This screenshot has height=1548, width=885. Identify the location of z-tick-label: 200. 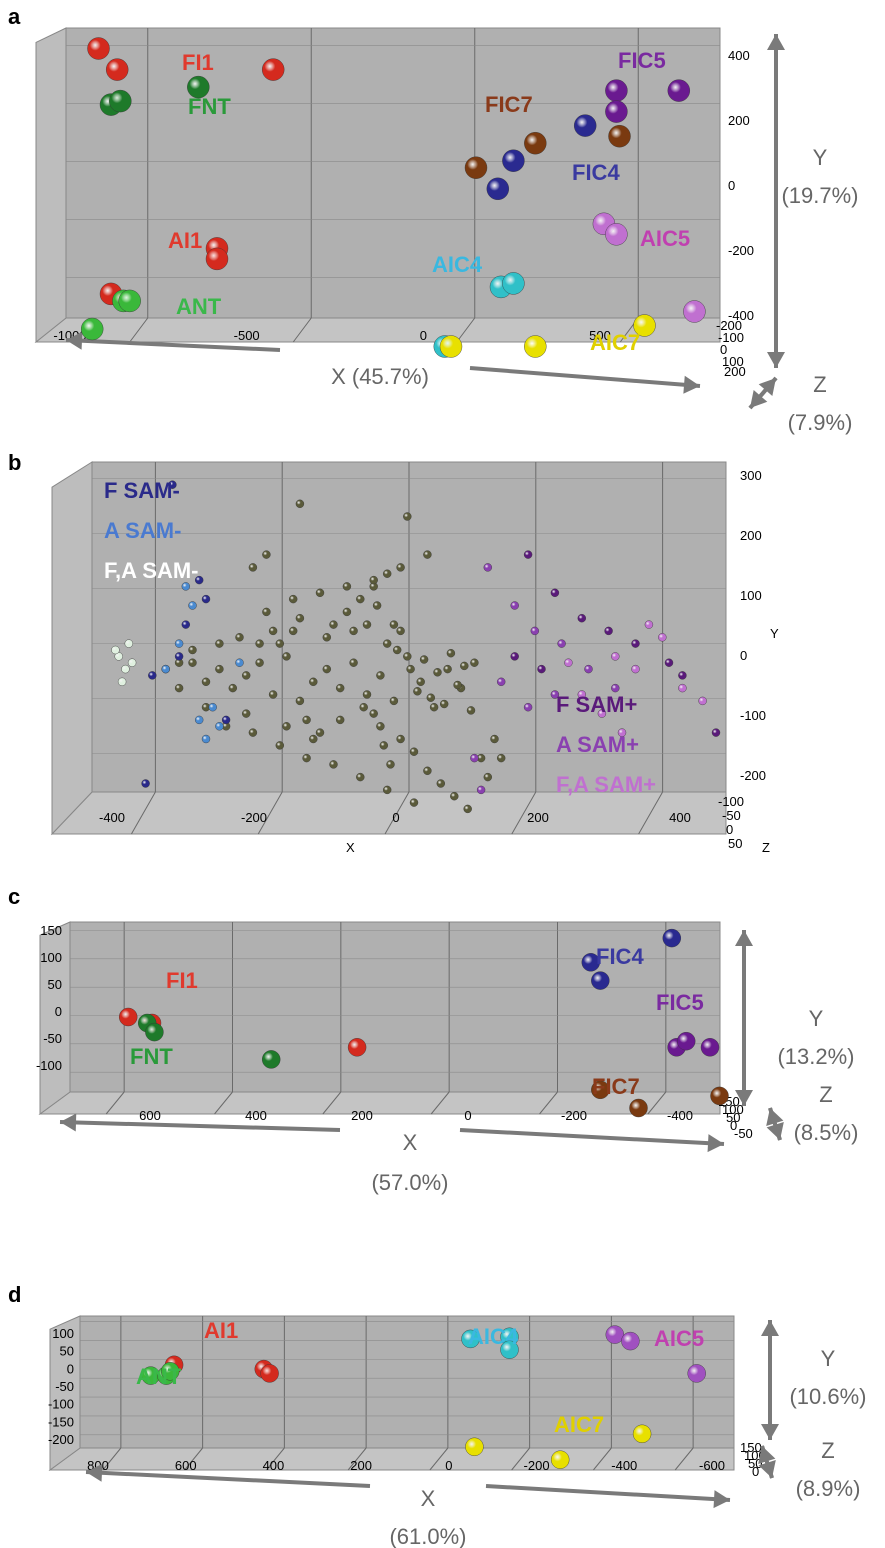
(735, 371).